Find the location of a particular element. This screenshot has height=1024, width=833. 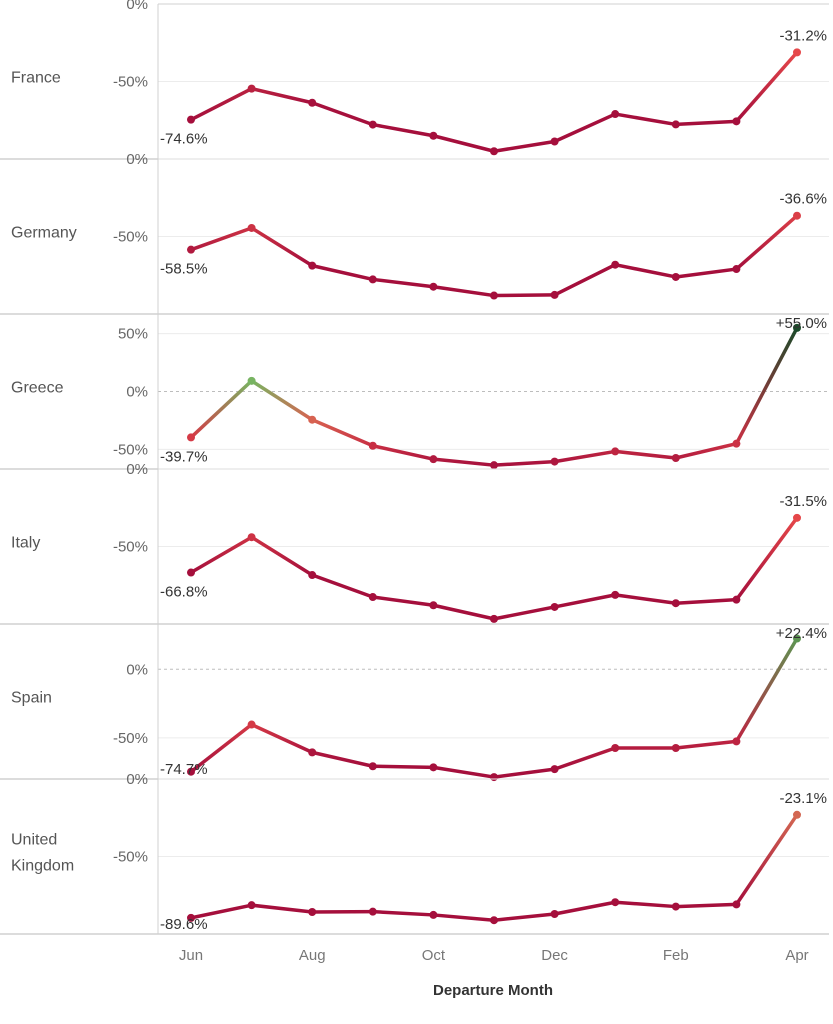

country-label: Kingdom is located at coordinates (42, 866).